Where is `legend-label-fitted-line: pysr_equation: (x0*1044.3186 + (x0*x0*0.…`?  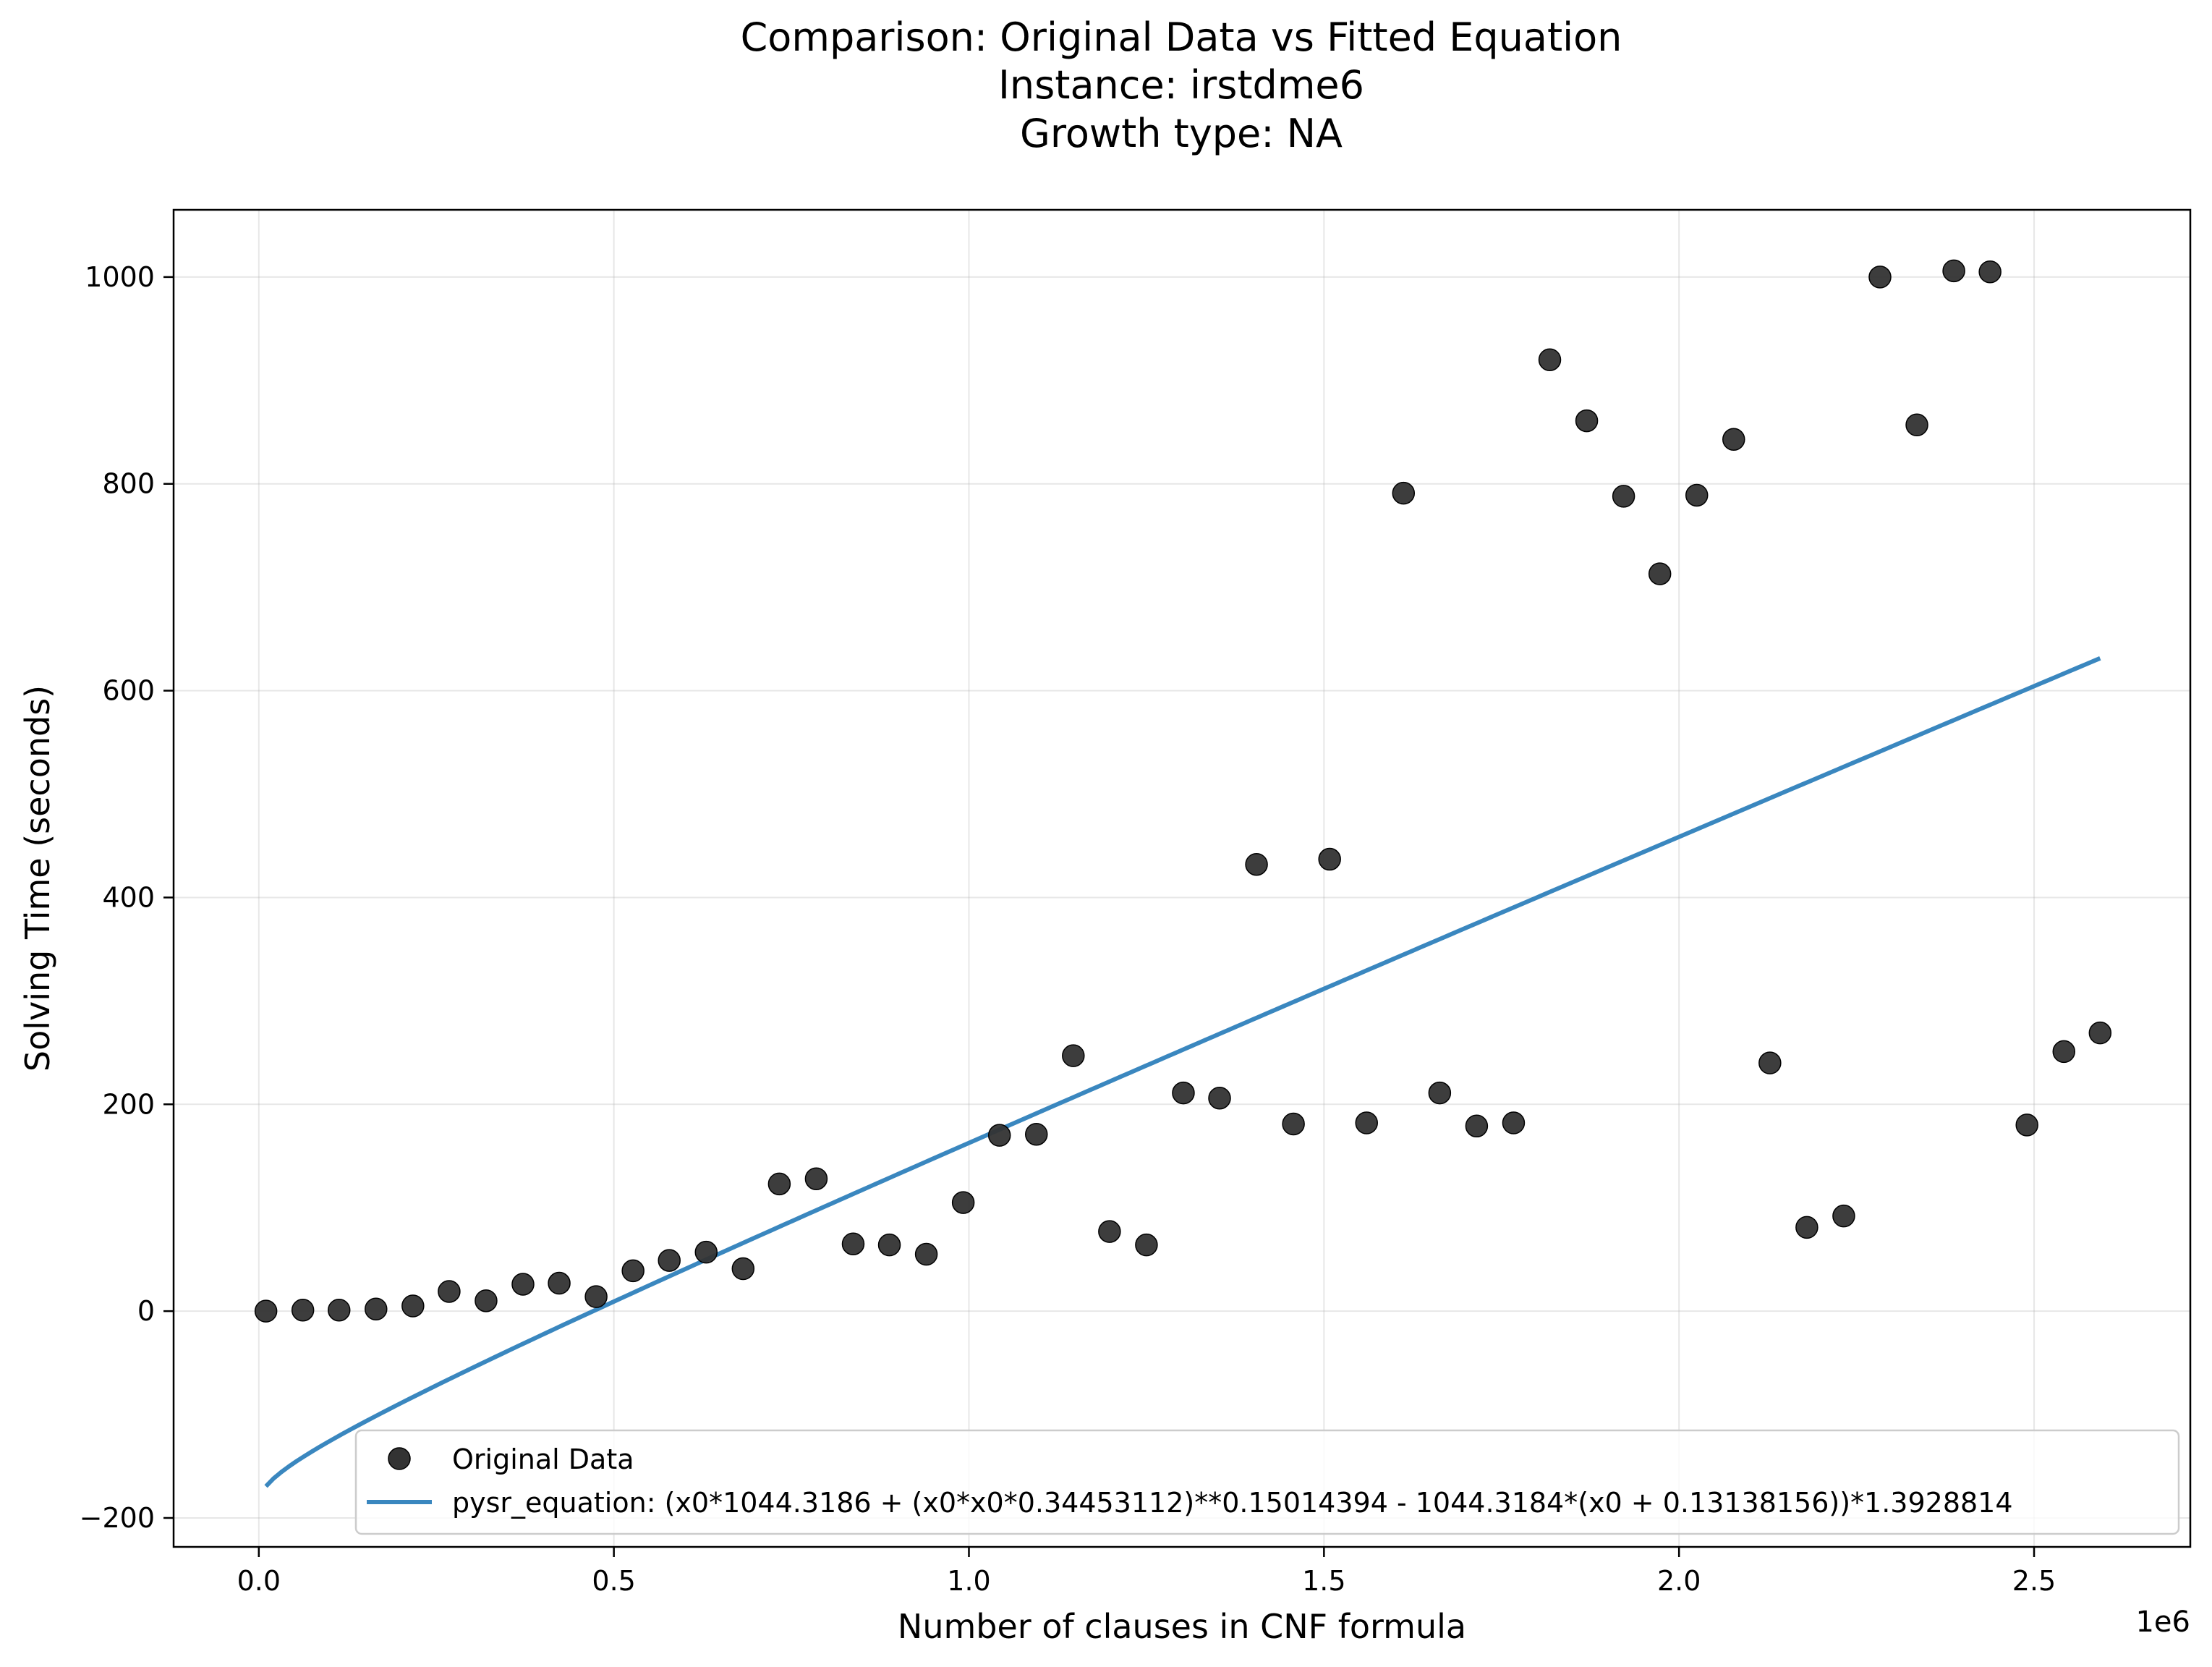 legend-label-fitted-line: pysr_equation: (x0*1044.3186 + (x0*x0*0.… is located at coordinates (1232, 1503).